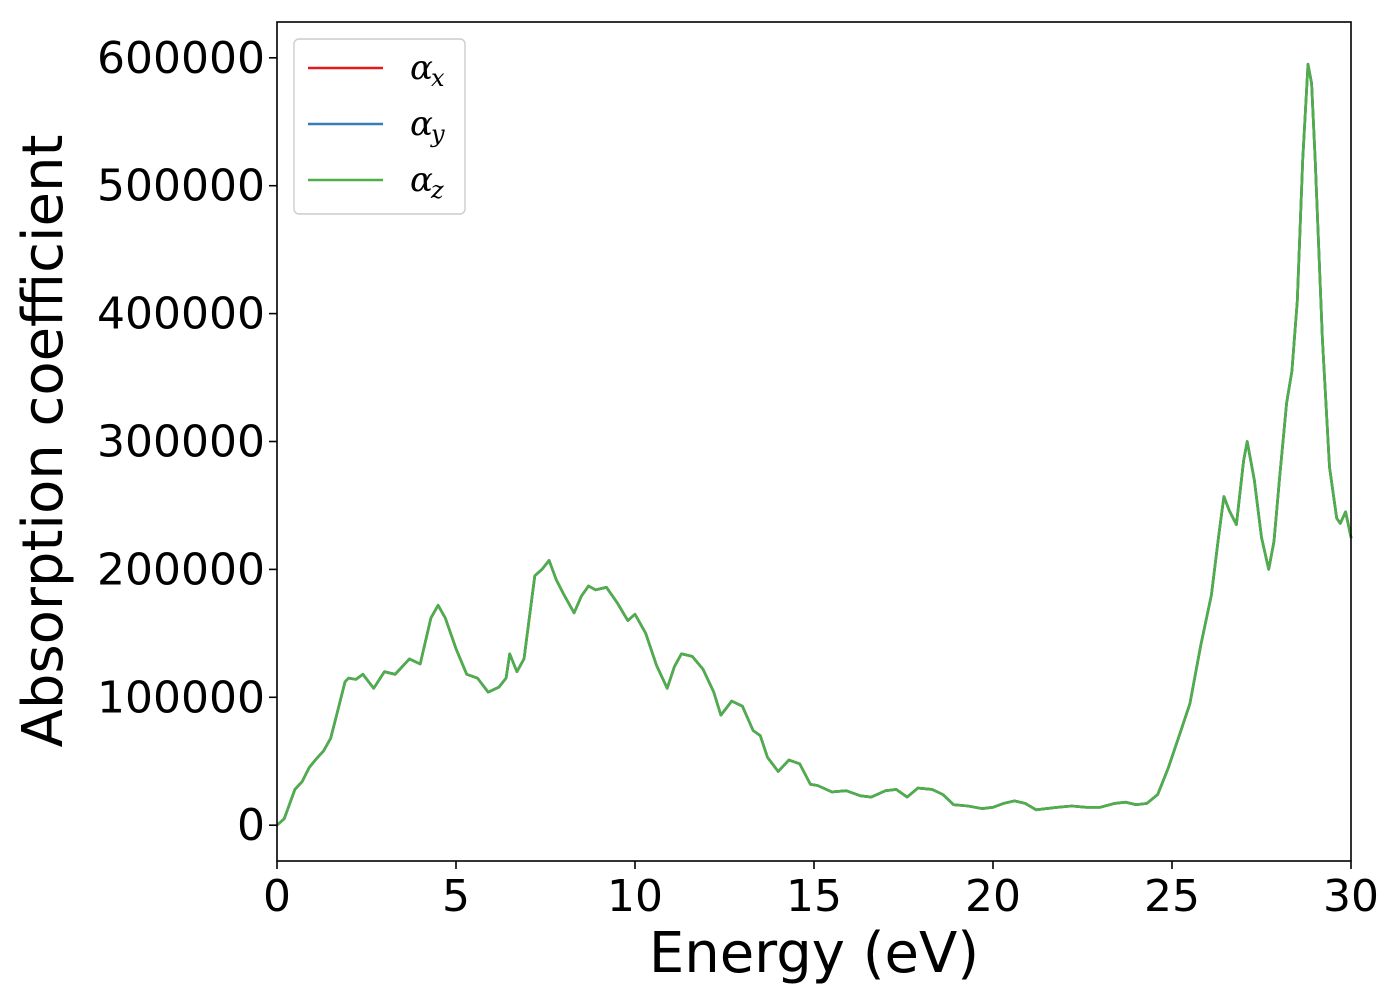 The width and height of the screenshot is (1400, 1000). What do you see at coordinates (277, 896) in the screenshot?
I see `x-tick-label: 0` at bounding box center [277, 896].